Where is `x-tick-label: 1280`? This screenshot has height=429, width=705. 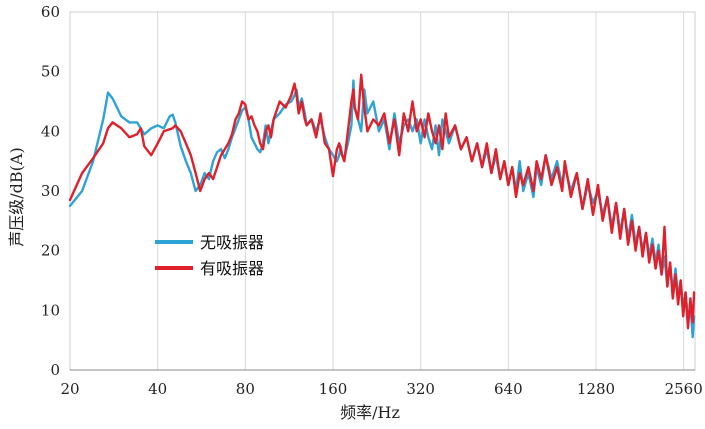 x-tick-label: 1280 is located at coordinates (596, 389).